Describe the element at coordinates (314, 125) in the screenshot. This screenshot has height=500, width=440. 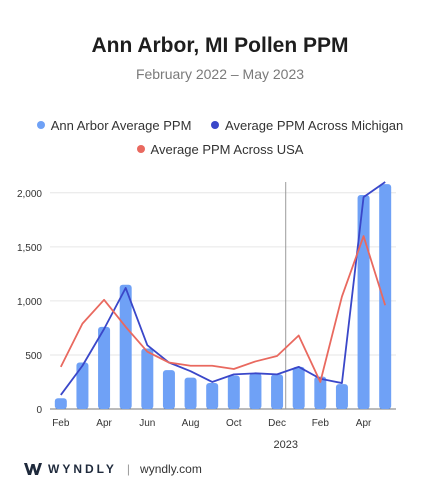
I see `legend-label-michigan: Average PPM Across Michigan` at that location.